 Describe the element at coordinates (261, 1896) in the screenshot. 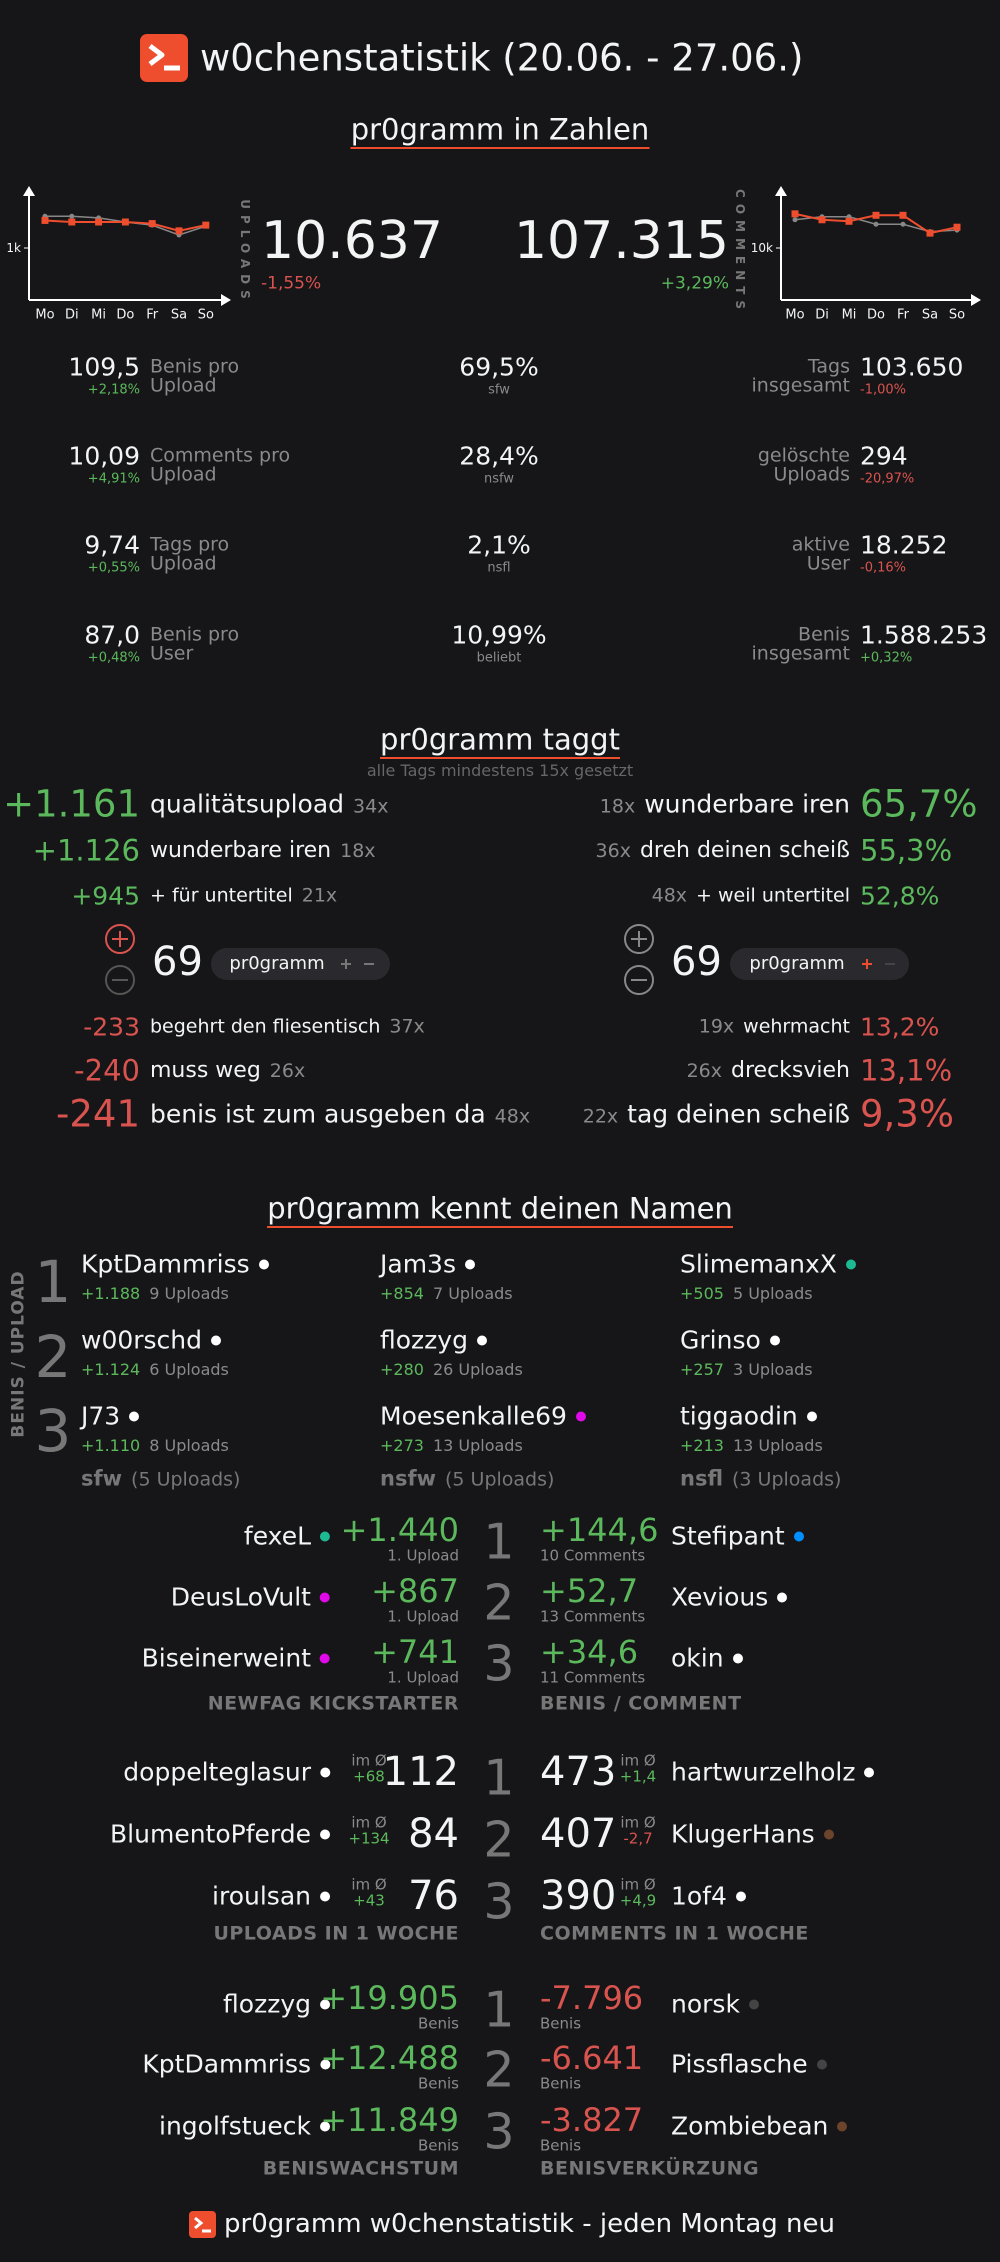

I see `user-name: iroulsan` at that location.